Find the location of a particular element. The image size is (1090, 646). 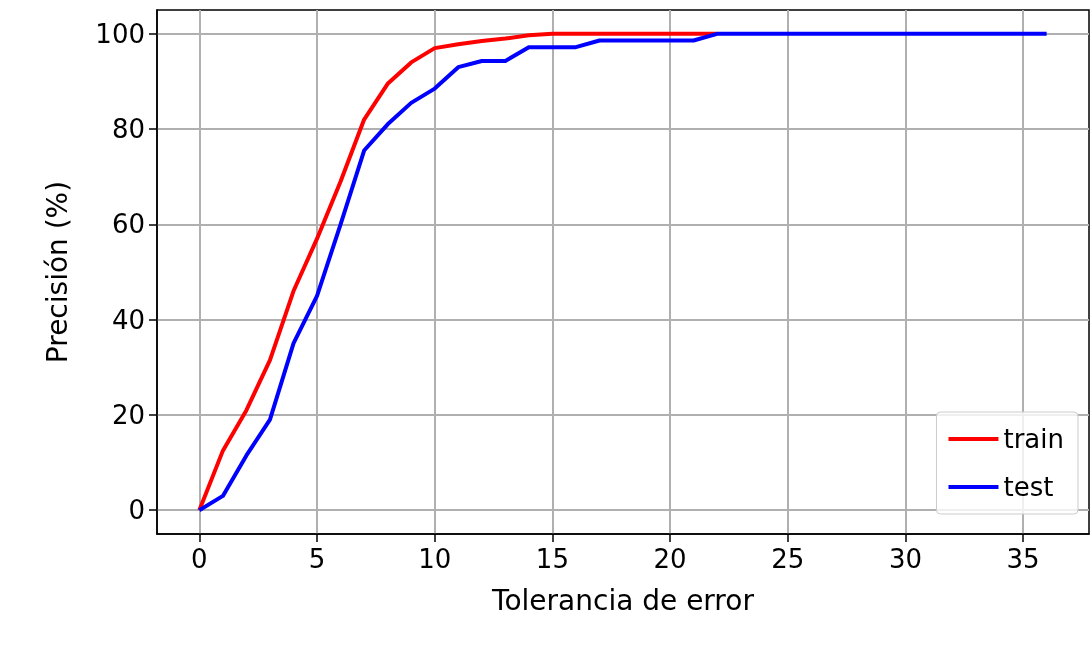

x-axis-title: Tolerancia de error is located at coordinates (623, 600).